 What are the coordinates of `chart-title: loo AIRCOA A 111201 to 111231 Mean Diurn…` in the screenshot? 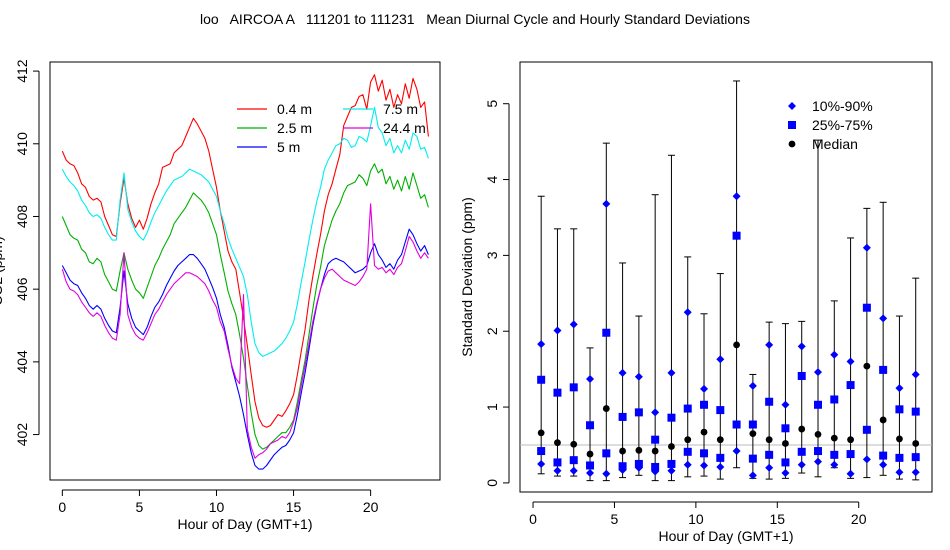 It's located at (475, 19).